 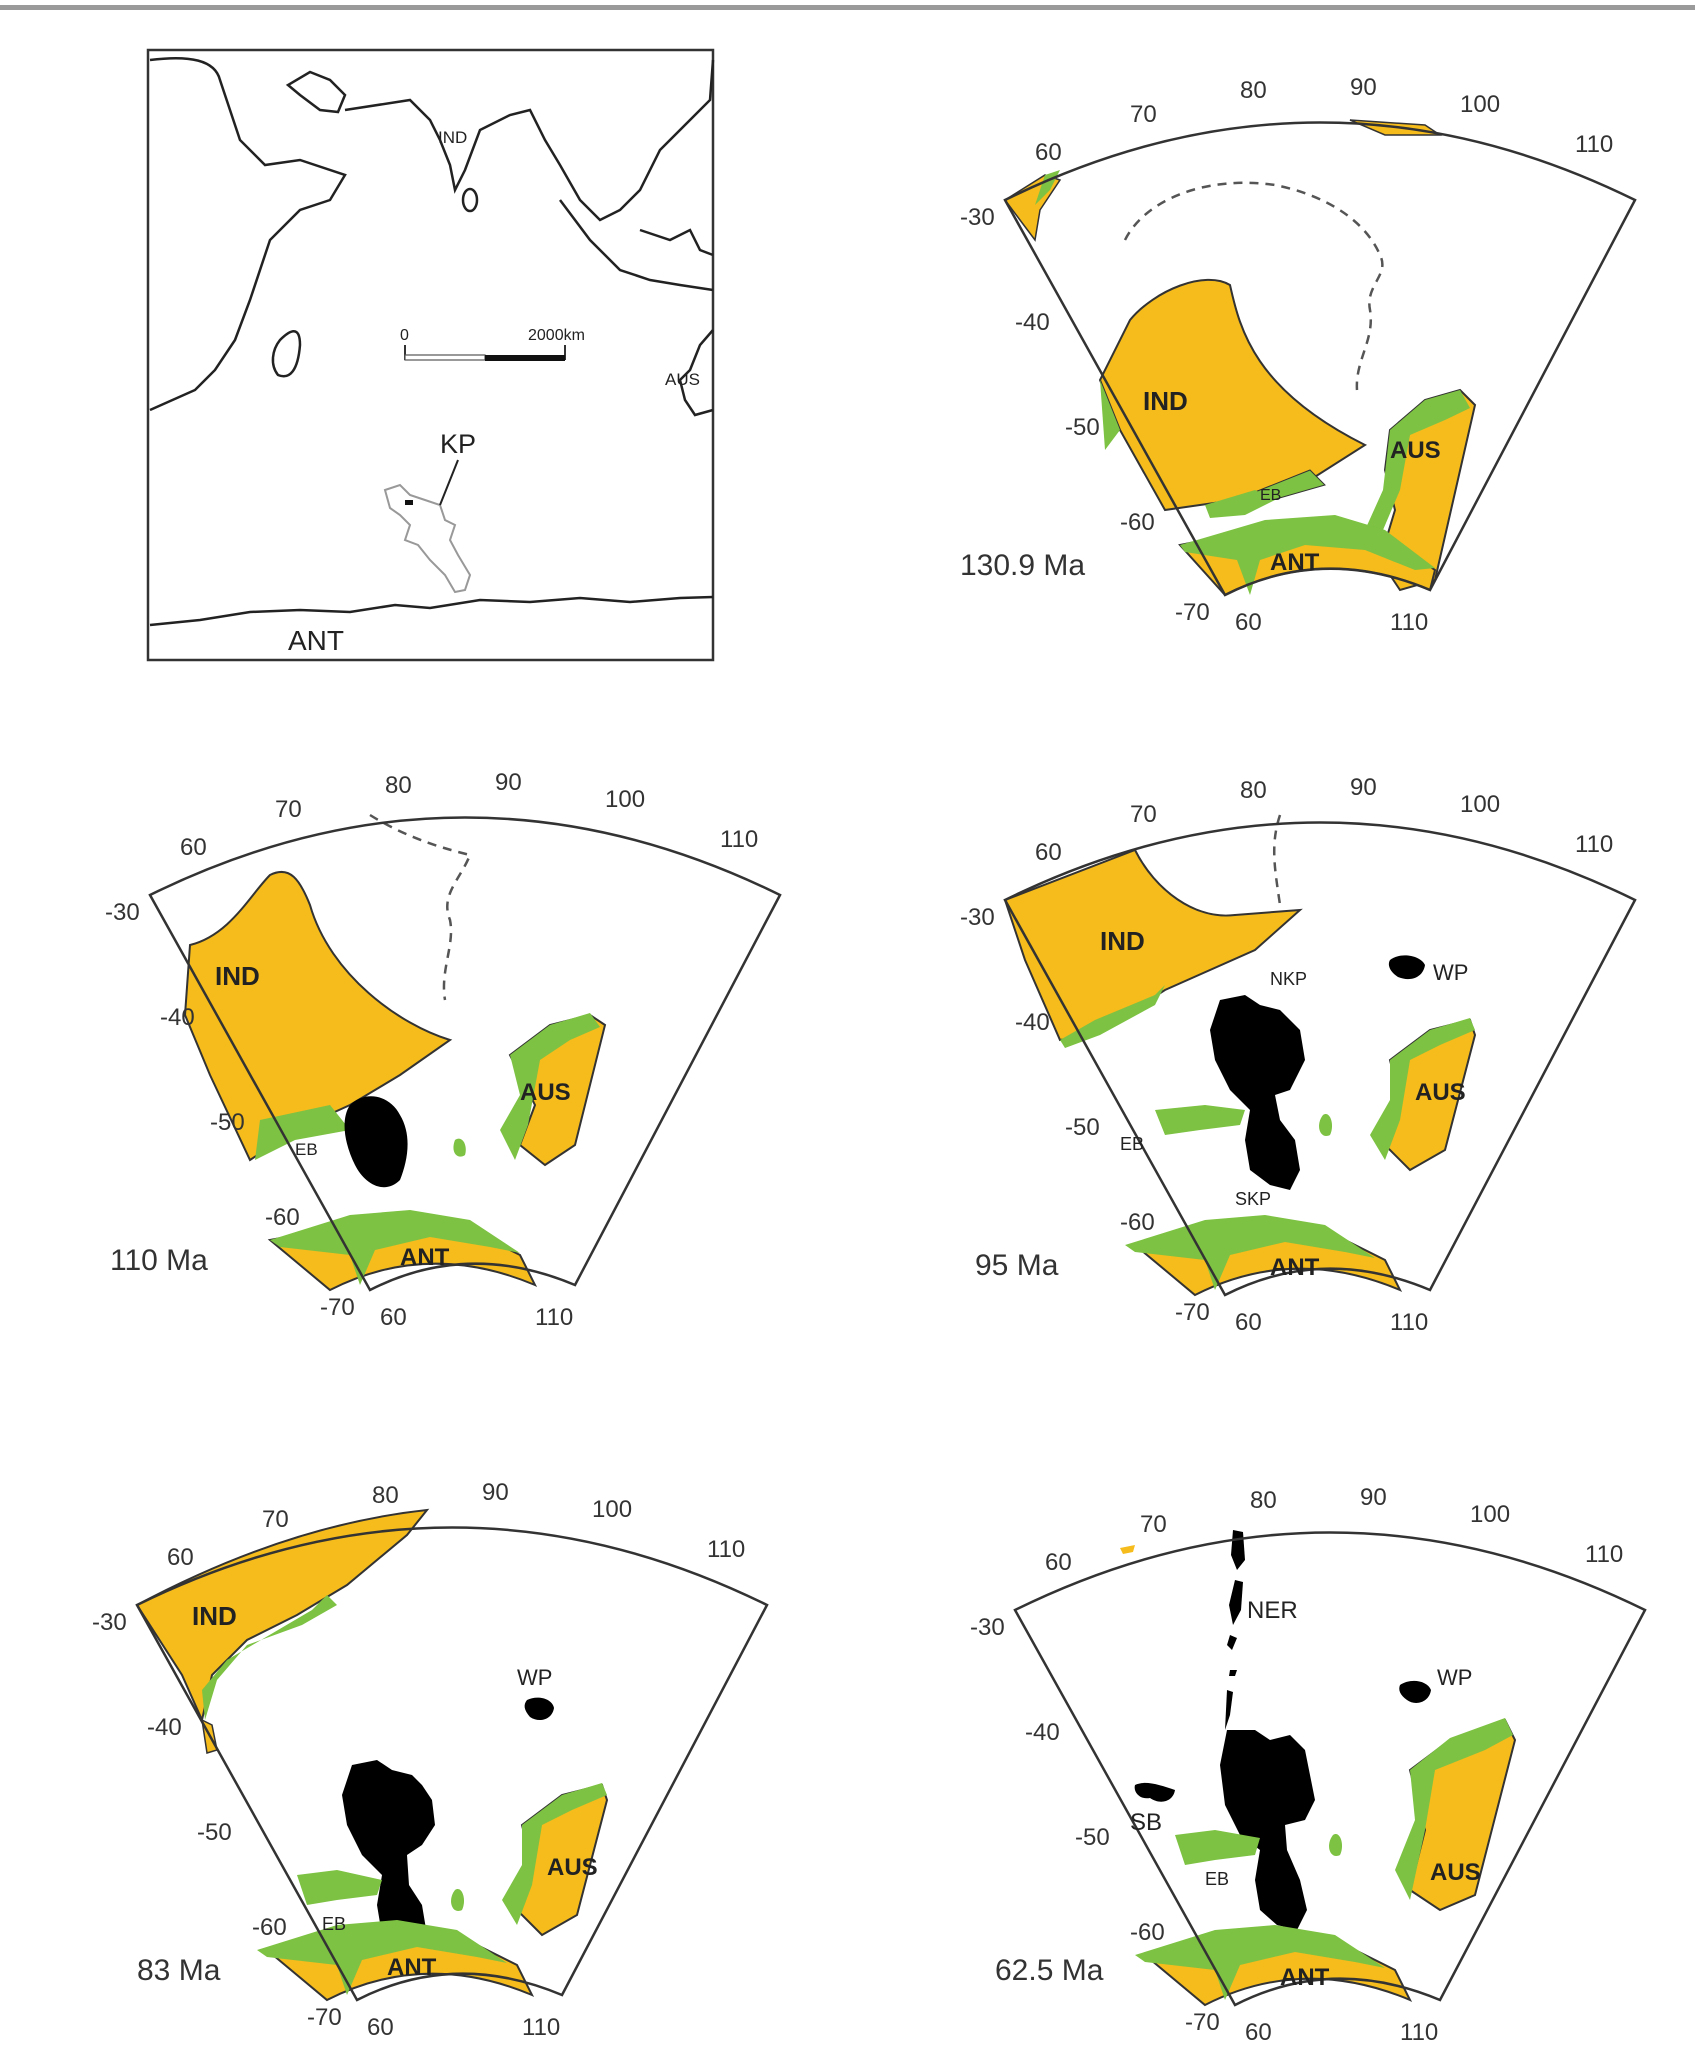 What do you see at coordinates (1272, 1610) in the screenshot?
I see `label-ner: NER` at bounding box center [1272, 1610].